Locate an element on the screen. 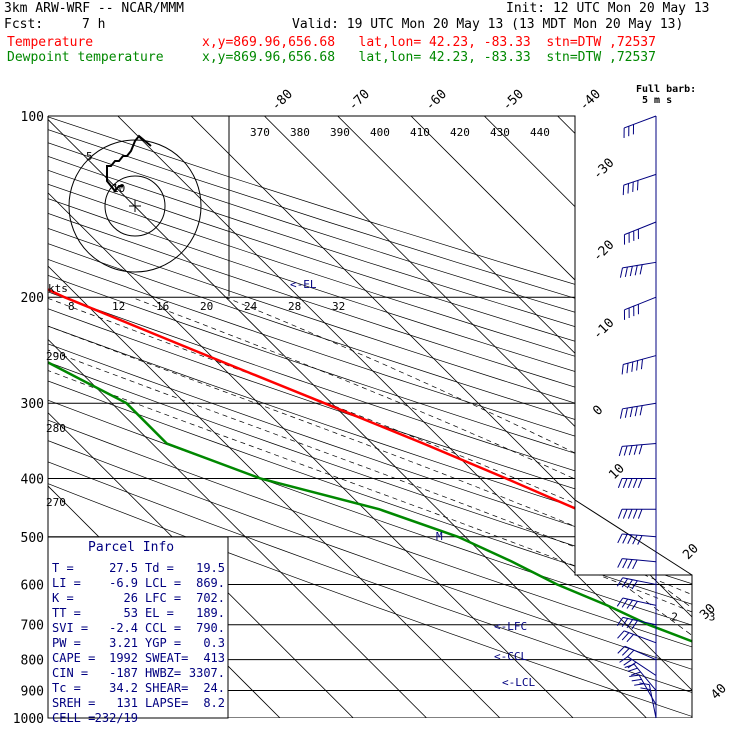  mixing-ratio-label: 3 is located at coordinates (712, 617).